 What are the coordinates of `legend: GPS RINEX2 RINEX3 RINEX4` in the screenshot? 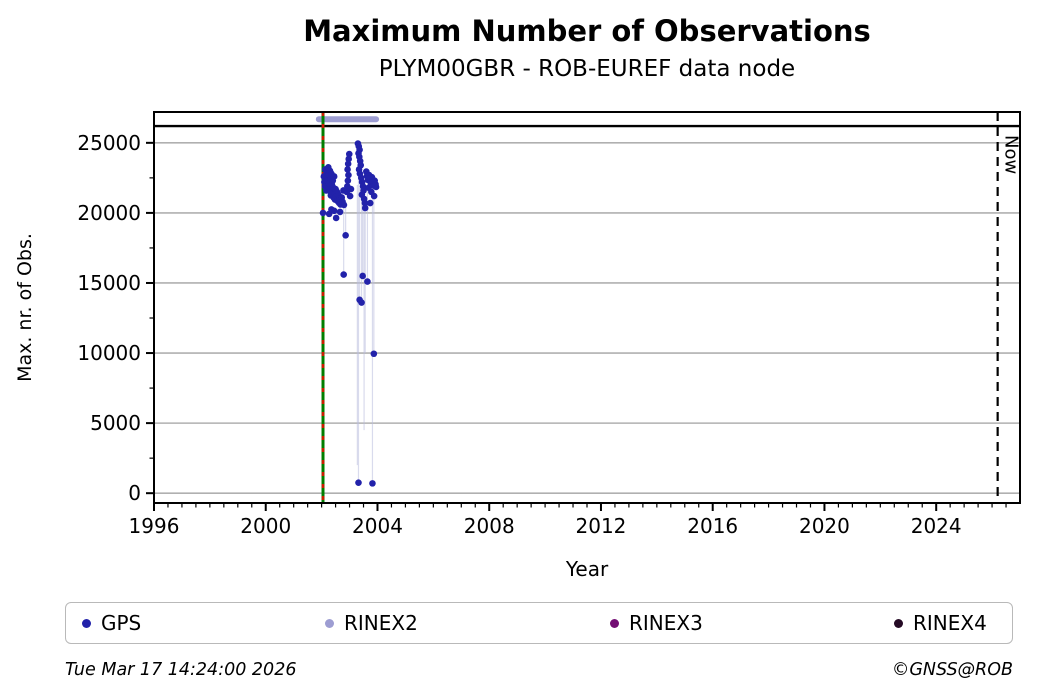 It's located at (539, 623).